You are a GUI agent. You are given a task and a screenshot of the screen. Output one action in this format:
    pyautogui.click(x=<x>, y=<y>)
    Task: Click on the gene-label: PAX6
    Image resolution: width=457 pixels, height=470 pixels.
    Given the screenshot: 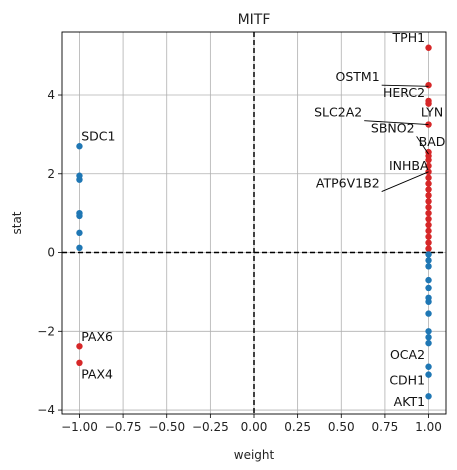 What is the action you would take?
    pyautogui.click(x=97, y=336)
    